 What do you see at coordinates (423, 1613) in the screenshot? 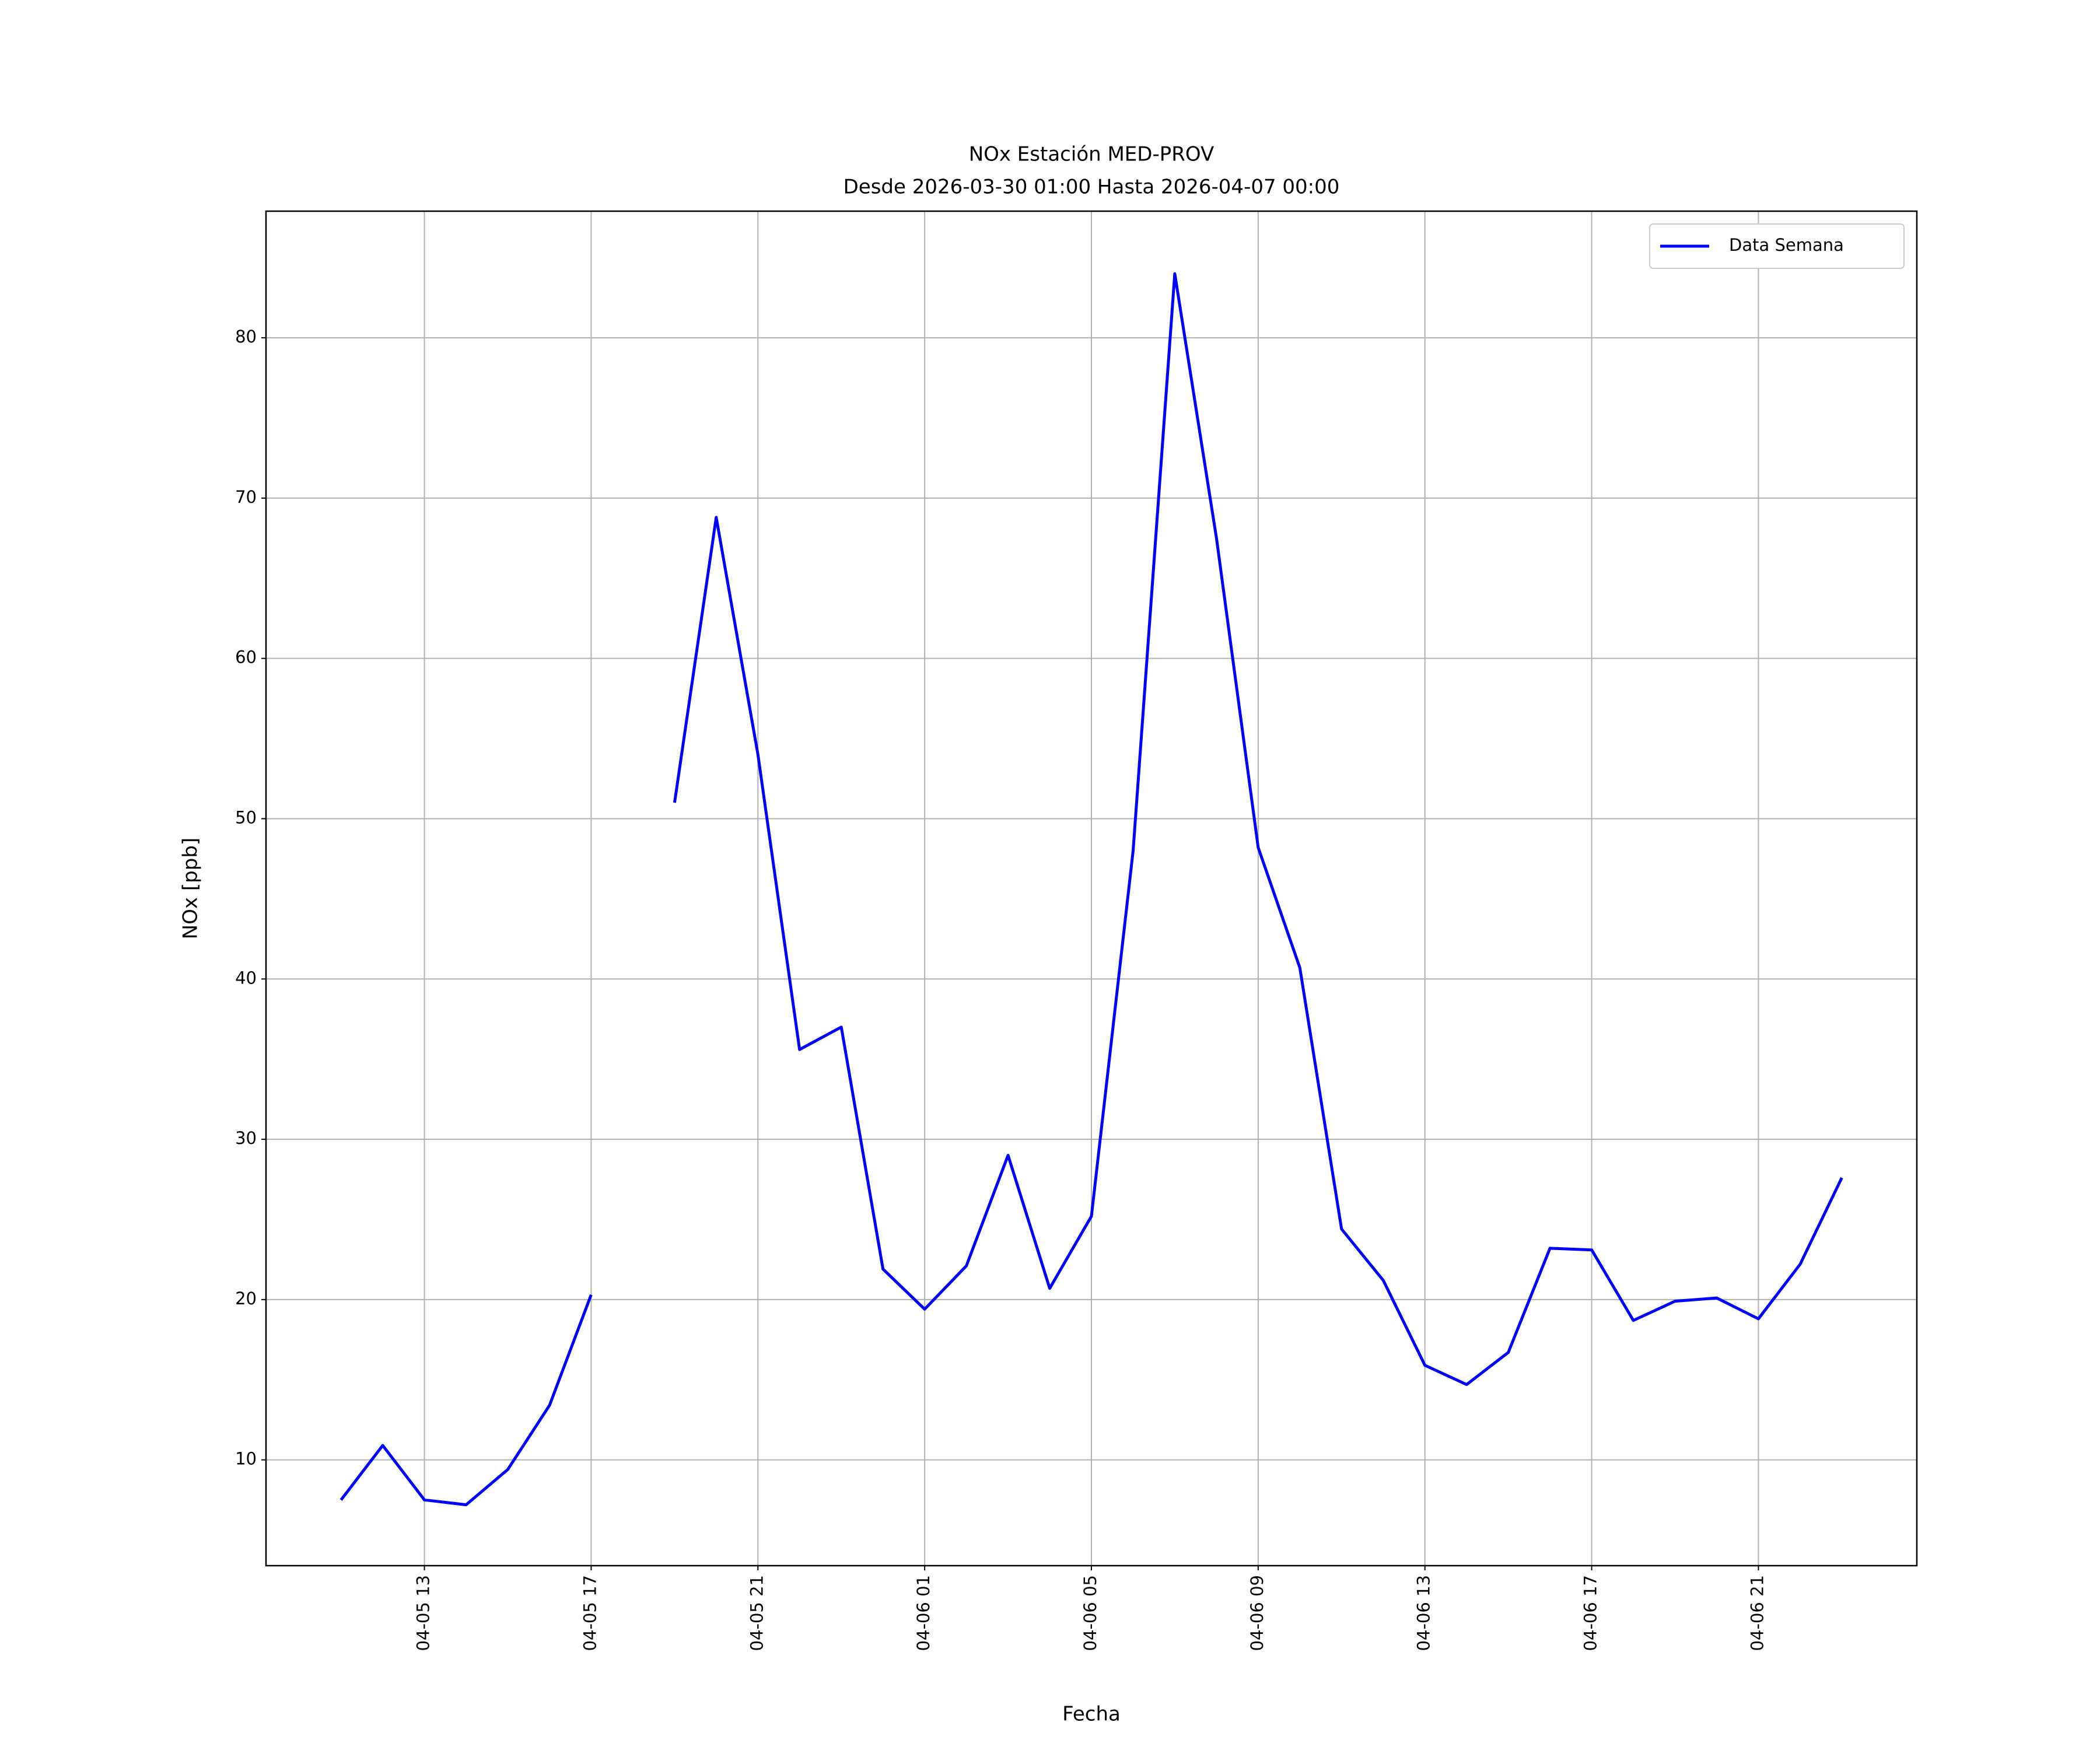
I see `x-tick-label: 04-05 13` at bounding box center [423, 1613].